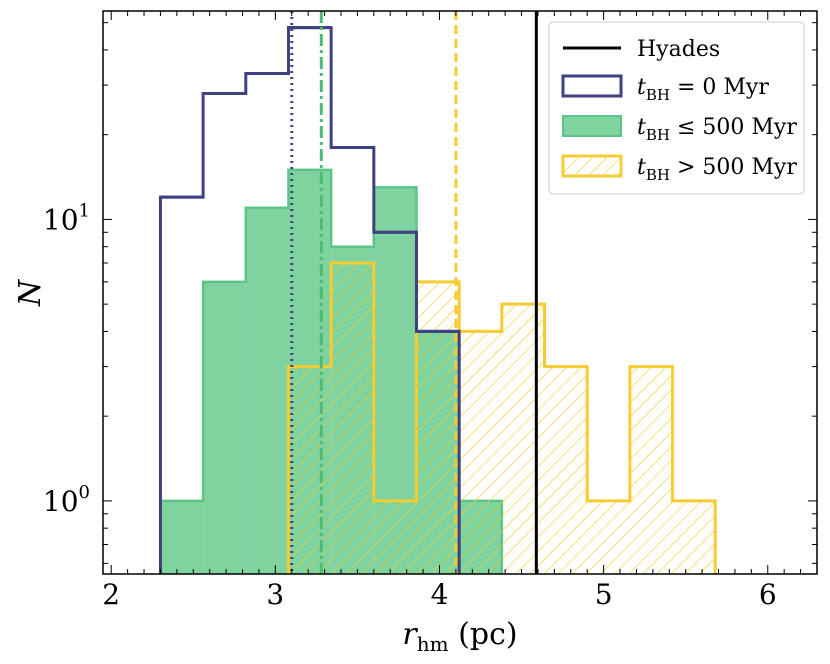 Image resolution: width=830 pixels, height=664 pixels. Describe the element at coordinates (604, 594) in the screenshot. I see `x-tick-label: 5` at that location.